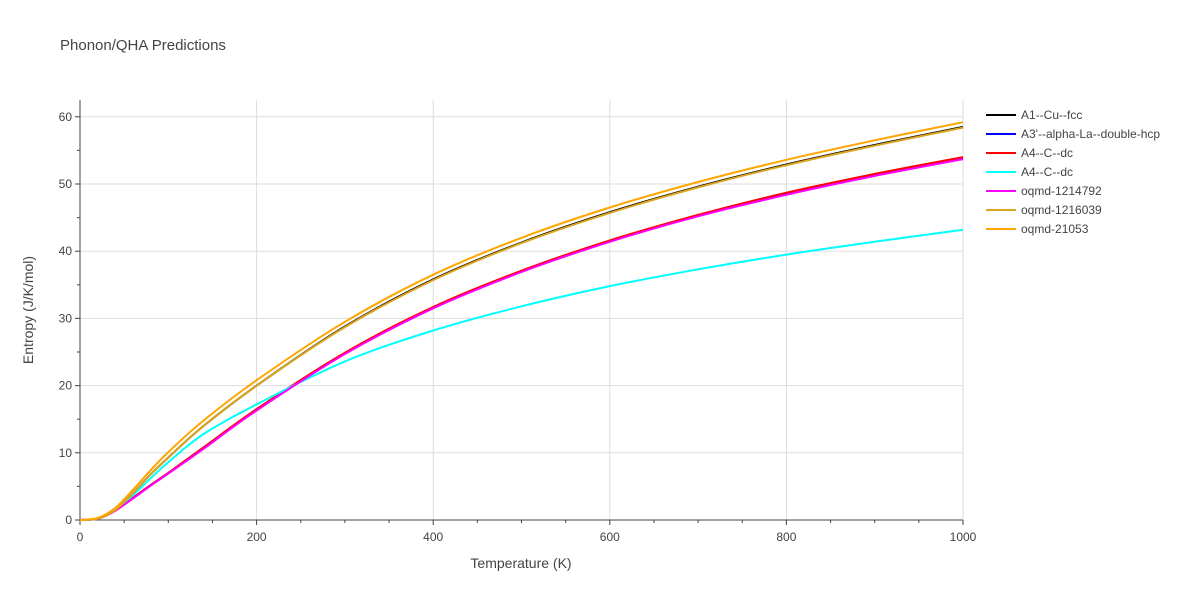 This screenshot has width=1200, height=605. What do you see at coordinates (66, 453) in the screenshot?
I see `y-tick-label: 10` at bounding box center [66, 453].